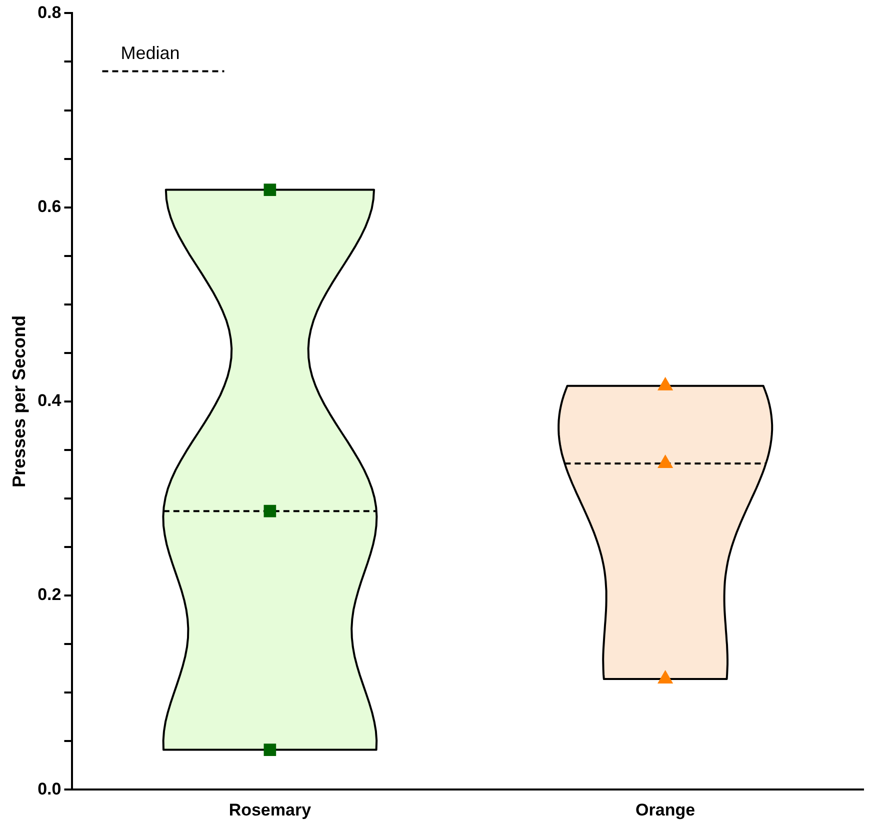 This screenshot has height=829, width=872. I want to click on y-tick-label: 0.6, so click(50, 206).